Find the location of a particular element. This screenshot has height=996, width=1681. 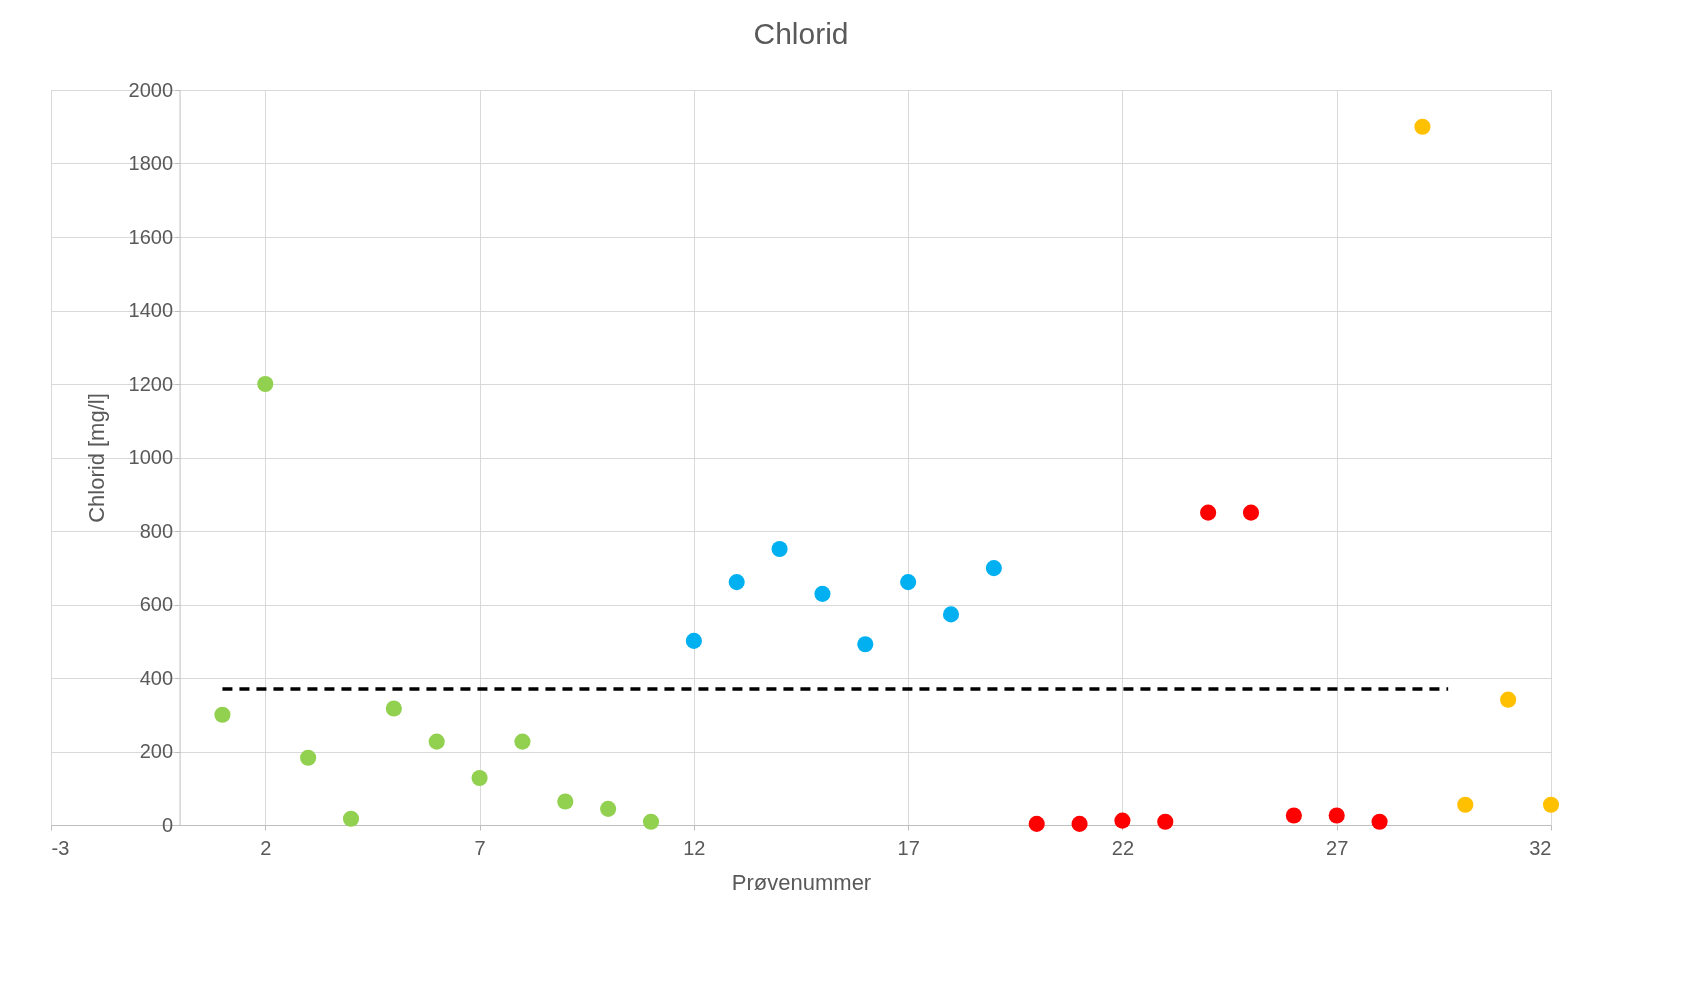

x-tick-label: 17 is located at coordinates (908, 847).